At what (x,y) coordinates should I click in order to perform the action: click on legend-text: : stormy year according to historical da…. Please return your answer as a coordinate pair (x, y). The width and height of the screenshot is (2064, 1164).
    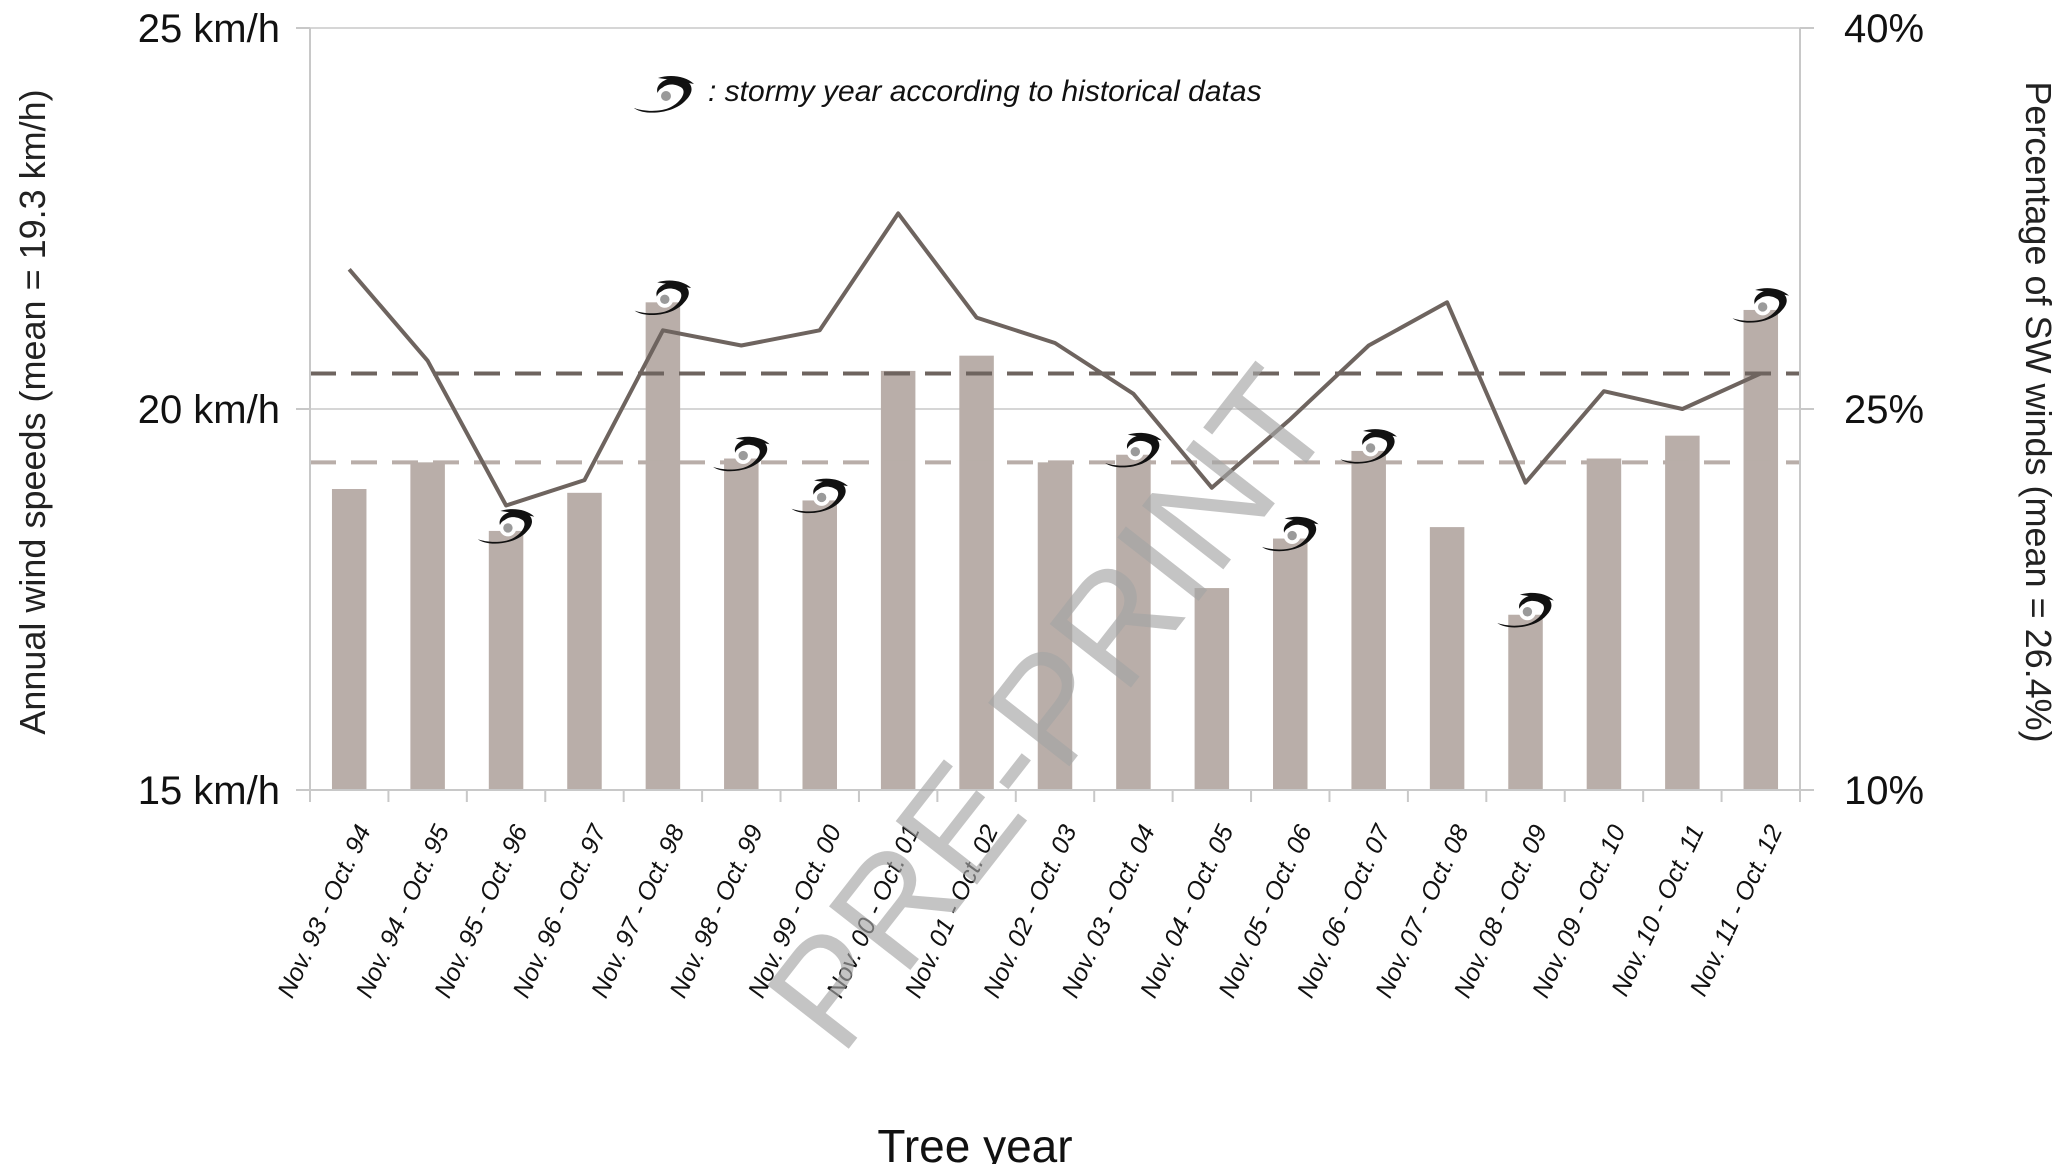
    Looking at the image, I should click on (985, 91).